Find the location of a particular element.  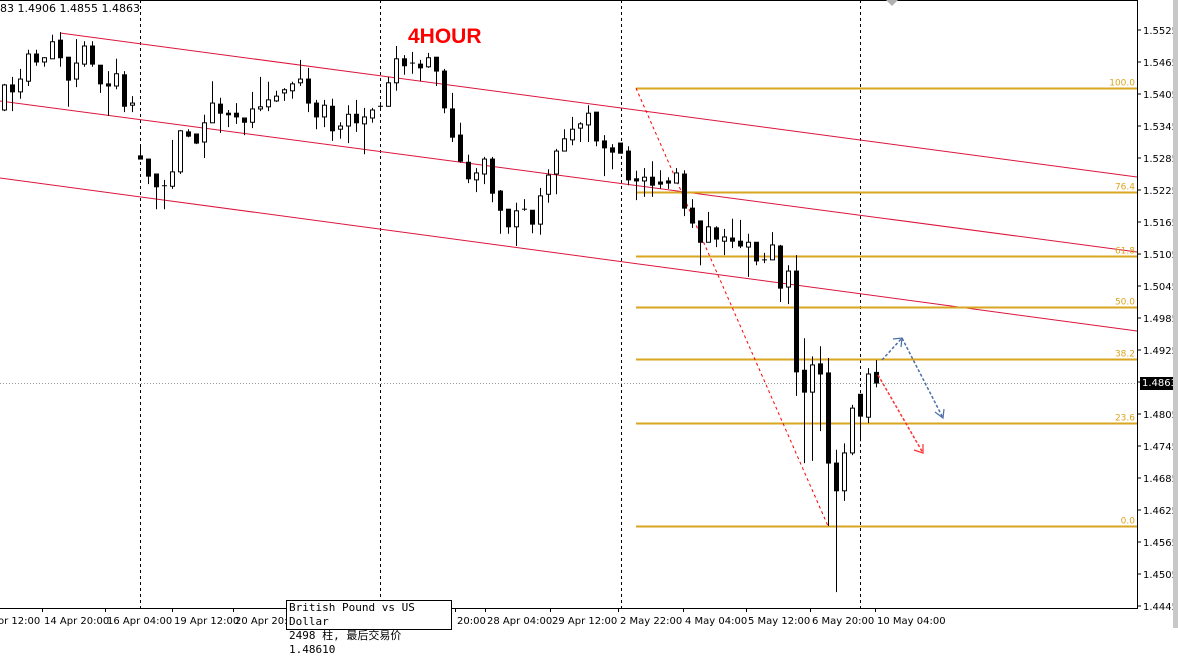

time-tick-label: 28 Apr 04:00 is located at coordinates (519, 621).